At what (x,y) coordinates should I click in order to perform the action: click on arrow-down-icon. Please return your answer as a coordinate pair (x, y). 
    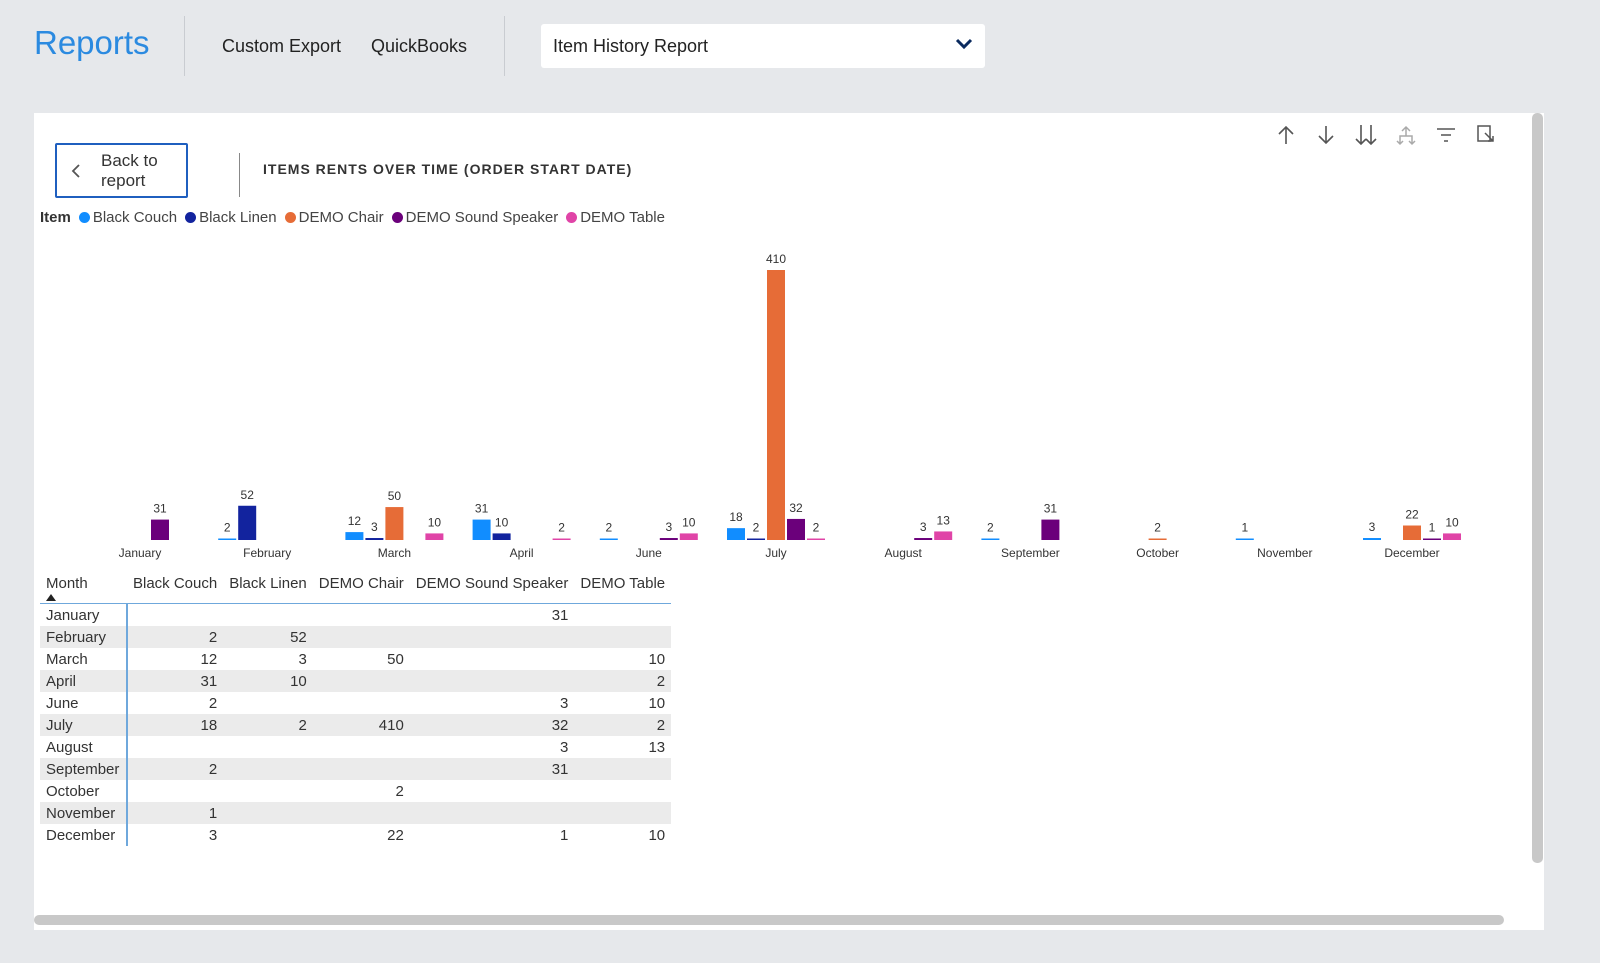
    Looking at the image, I should click on (1326, 135).